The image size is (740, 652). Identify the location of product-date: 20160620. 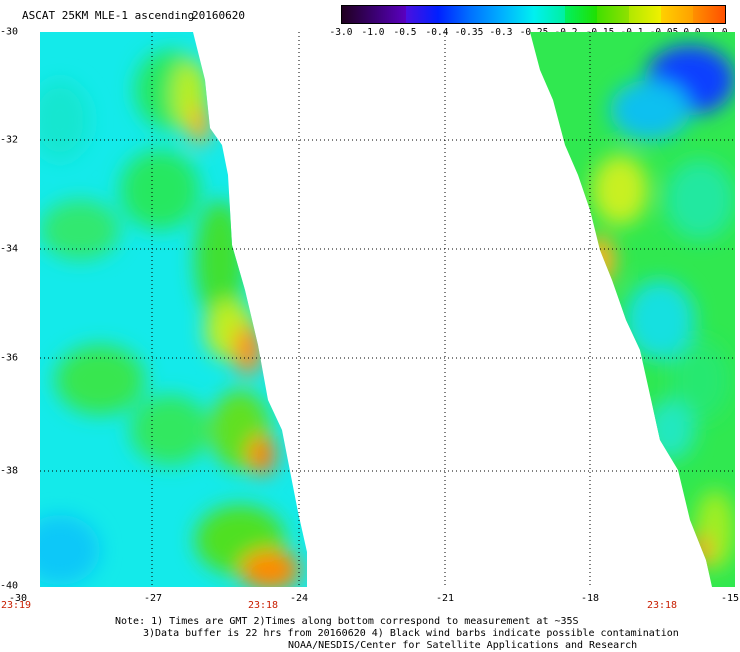
(218, 15).